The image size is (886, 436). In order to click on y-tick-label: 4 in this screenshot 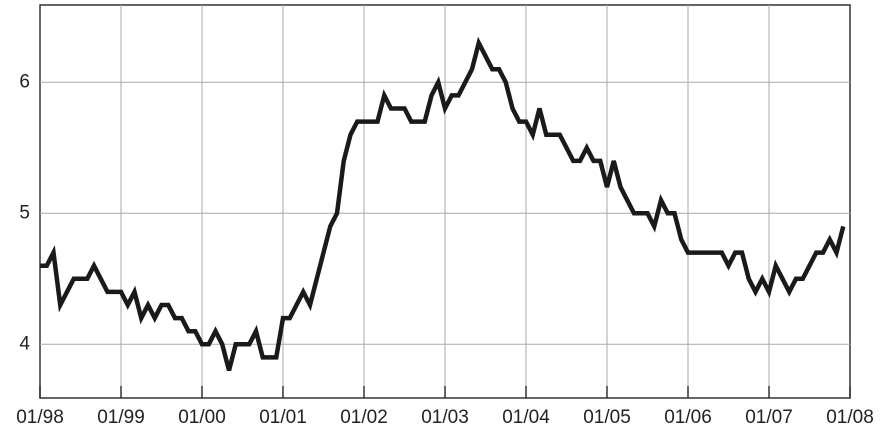, I will do `click(24, 343)`.